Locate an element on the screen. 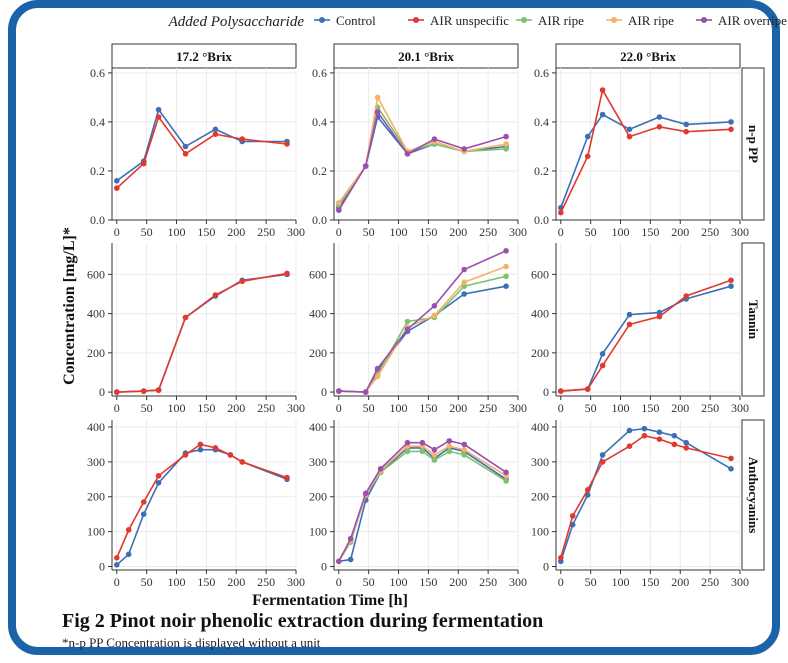  y-tick-label: 0.0 is located at coordinates (97, 220).